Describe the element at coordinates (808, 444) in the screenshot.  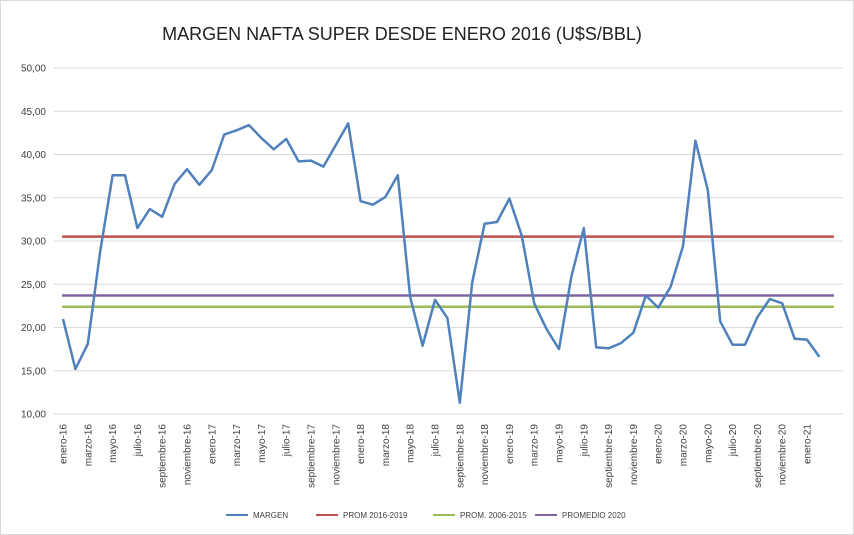
I see `x-tick-label: enero-21` at that location.